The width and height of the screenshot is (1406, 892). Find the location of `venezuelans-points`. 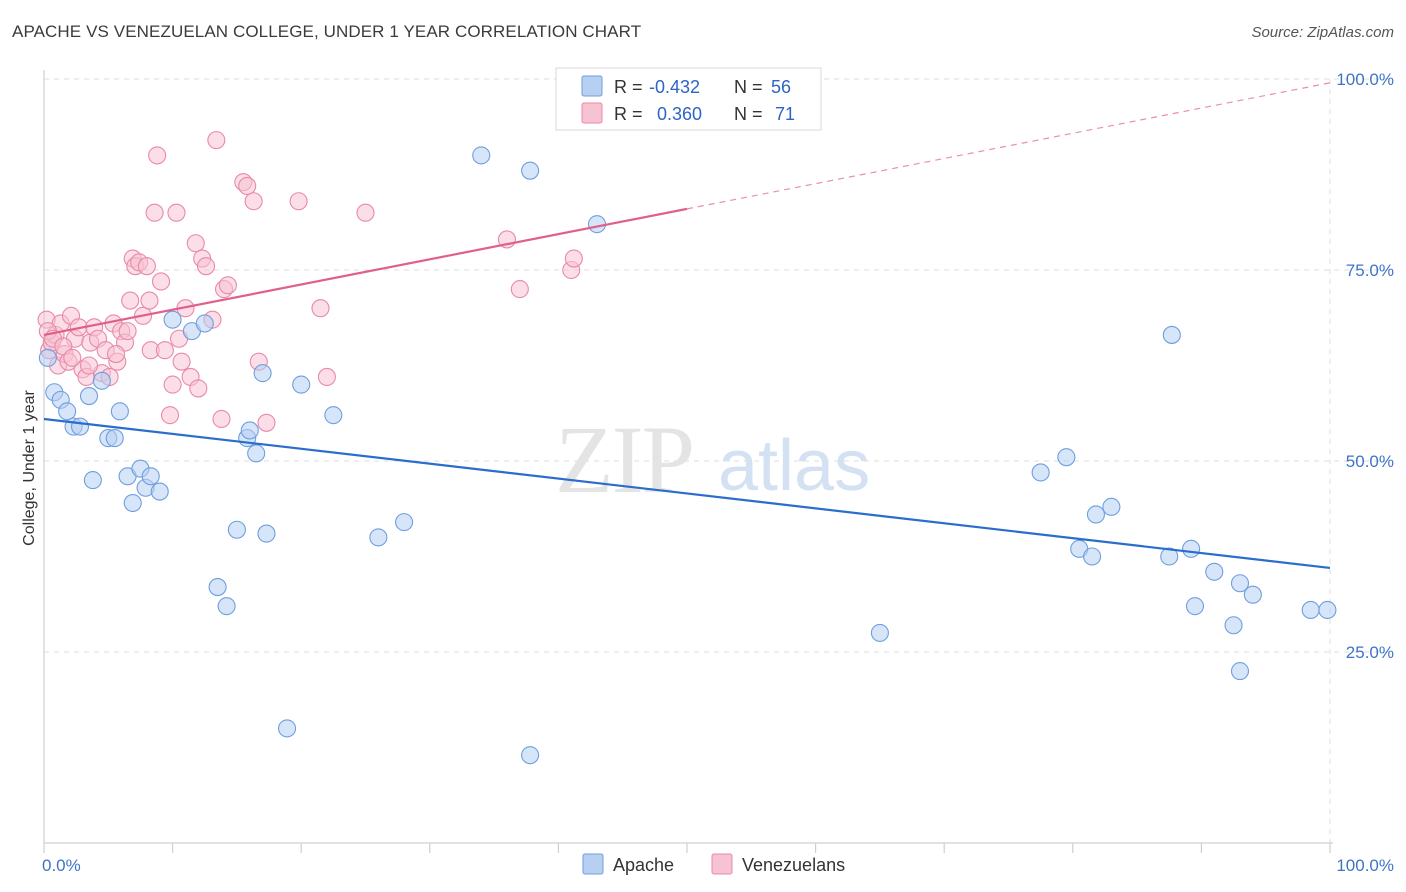

venezuelans-points is located at coordinates (310, 281).